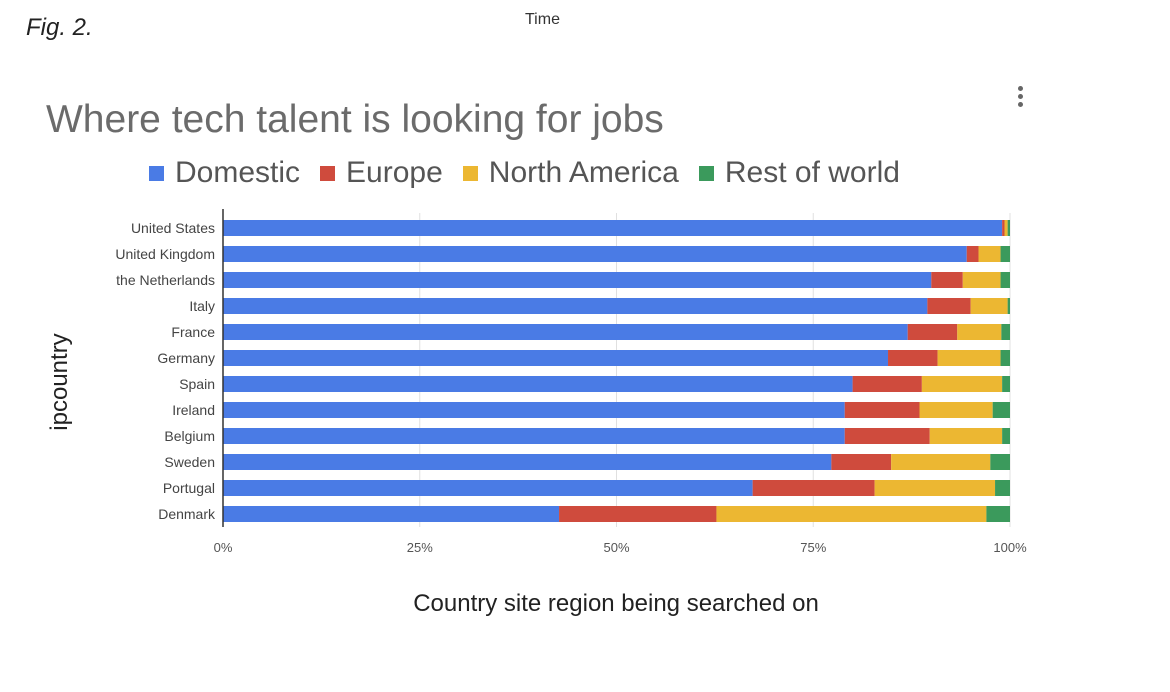 Image resolution: width=1170 pixels, height=692 pixels. I want to click on legend-label-north-america: North America, so click(583, 172).